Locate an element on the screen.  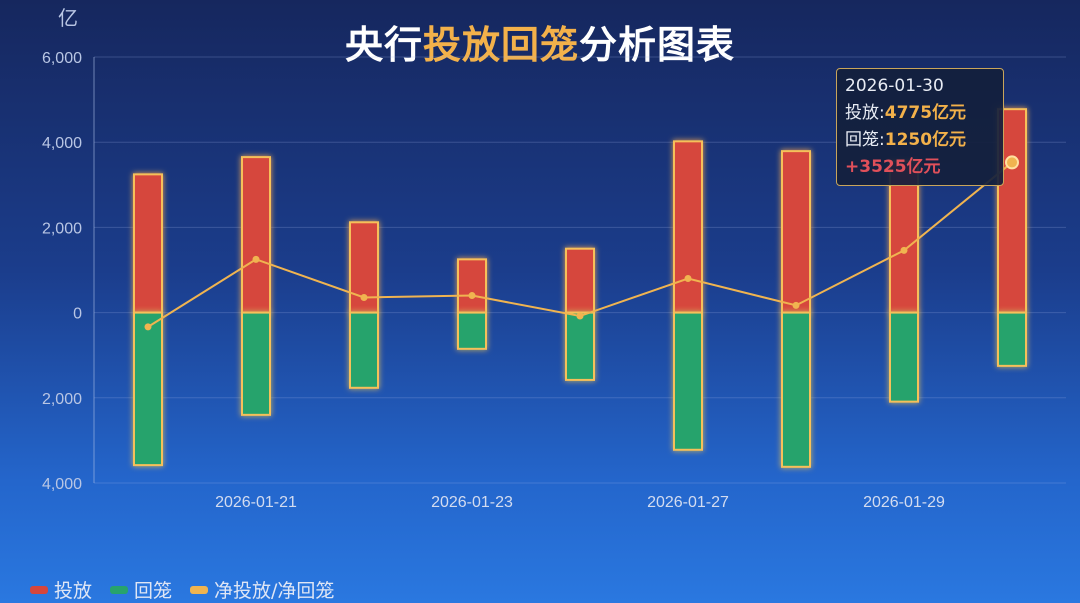
x-tick-label: 2026-01-21 is located at coordinates (256, 502).